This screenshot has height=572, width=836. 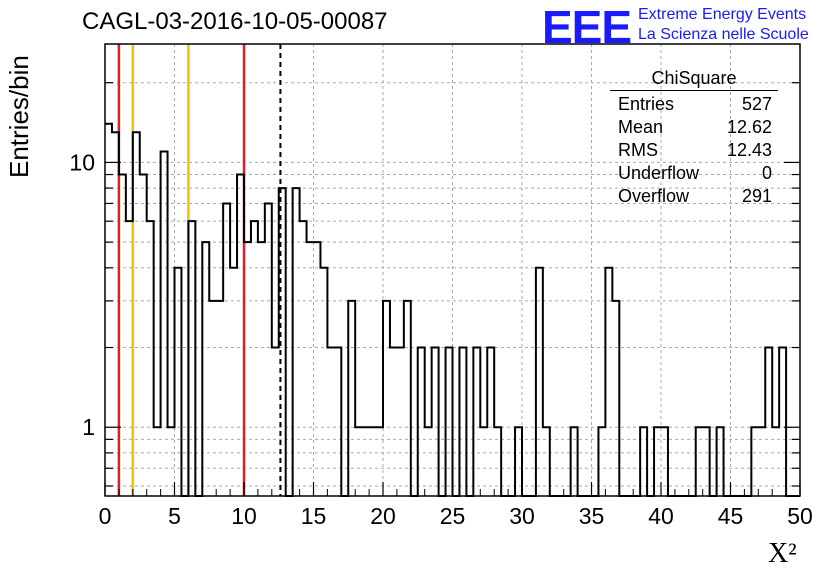 I want to click on stats-row-mean: Mean 12.62, so click(x=694, y=127).